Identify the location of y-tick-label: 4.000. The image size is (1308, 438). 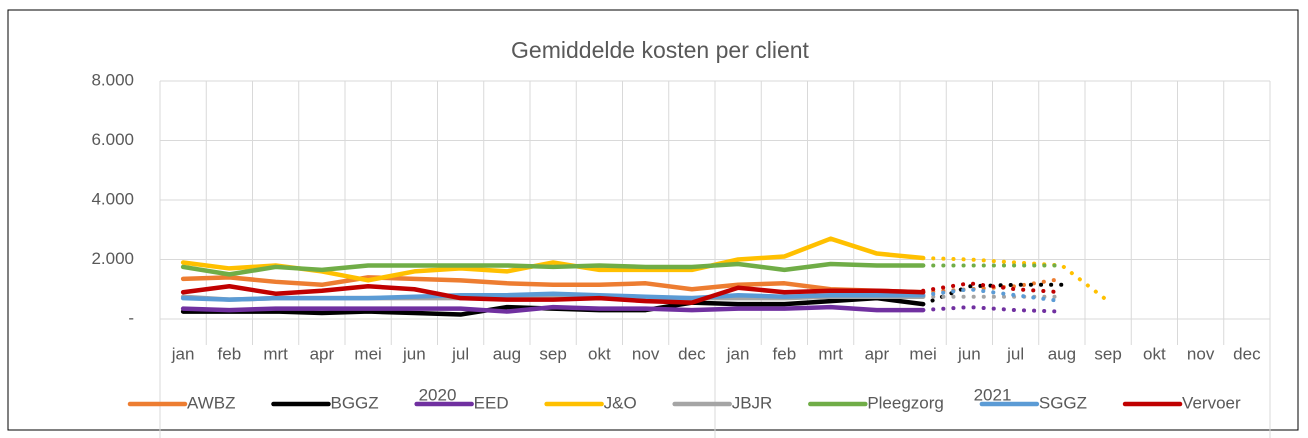
(112, 198).